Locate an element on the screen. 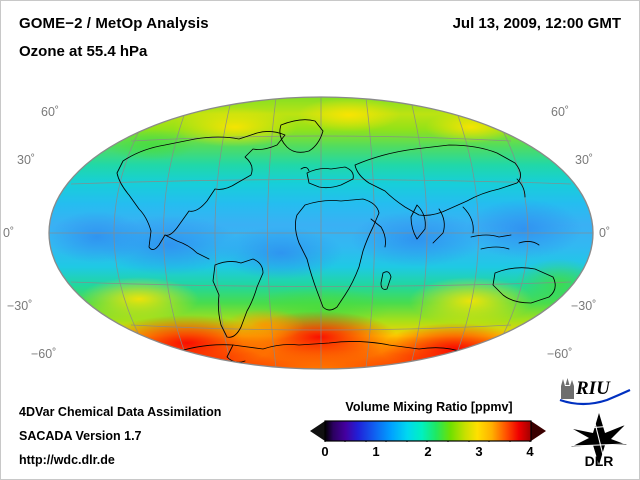  colorbar-gradient is located at coordinates (428, 431).